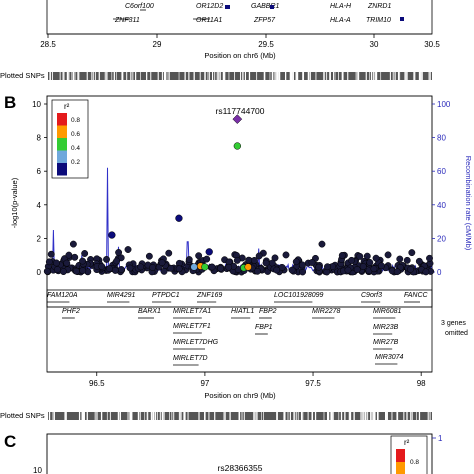  I want to click on x-axis-label: Position on chr9 (Mb), so click(240, 395).